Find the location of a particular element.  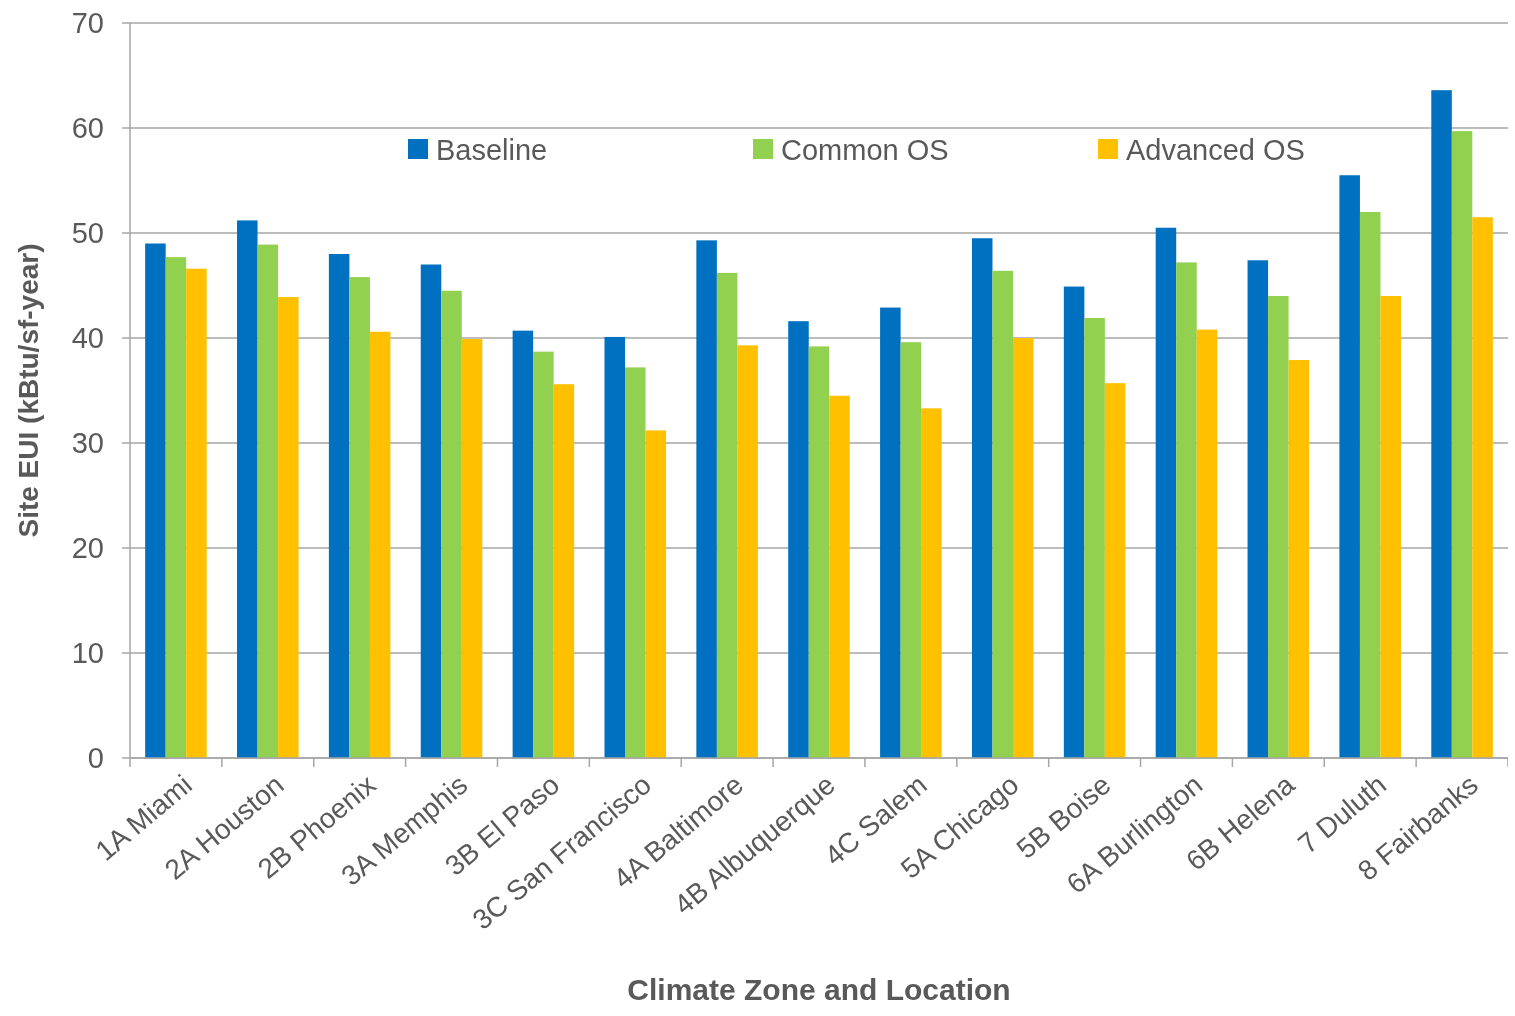

y-tick-label: 70 is located at coordinates (87, 23).